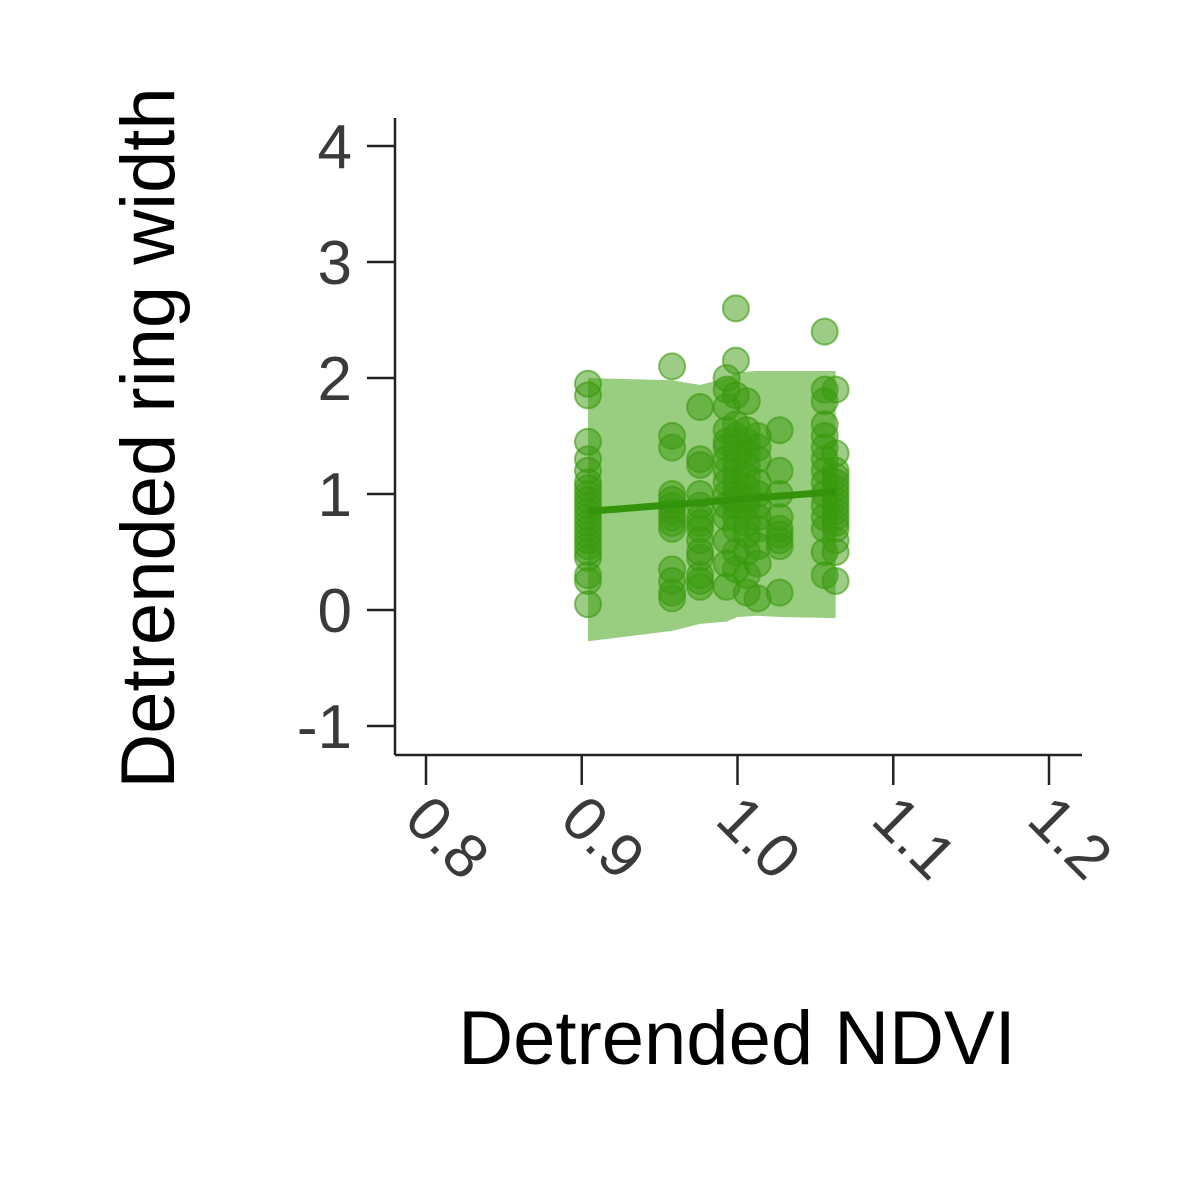  What do you see at coordinates (447, 838) in the screenshot?
I see `x-tick-label: 0.8` at bounding box center [447, 838].